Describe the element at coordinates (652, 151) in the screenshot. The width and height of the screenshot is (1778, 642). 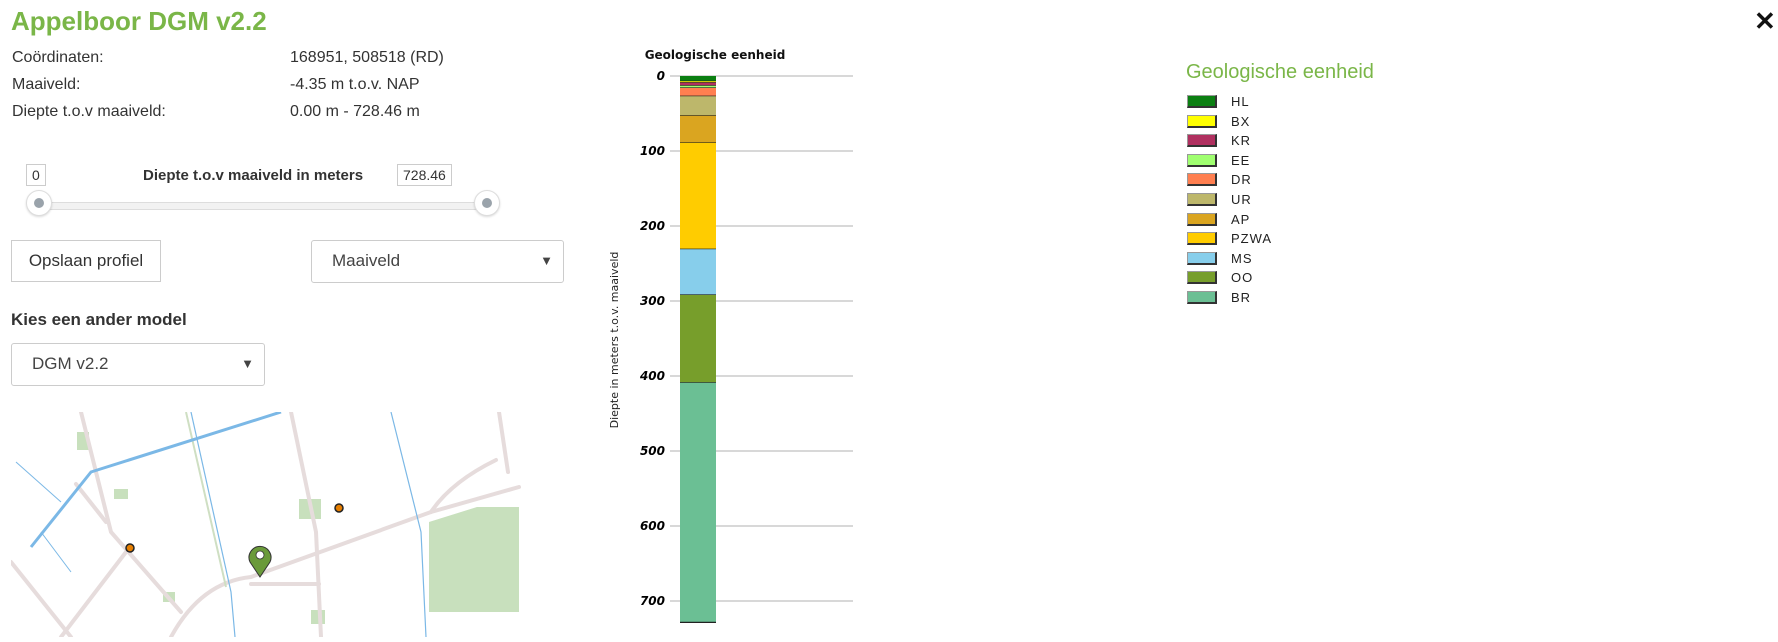
I see `y-tick-label: 100` at that location.